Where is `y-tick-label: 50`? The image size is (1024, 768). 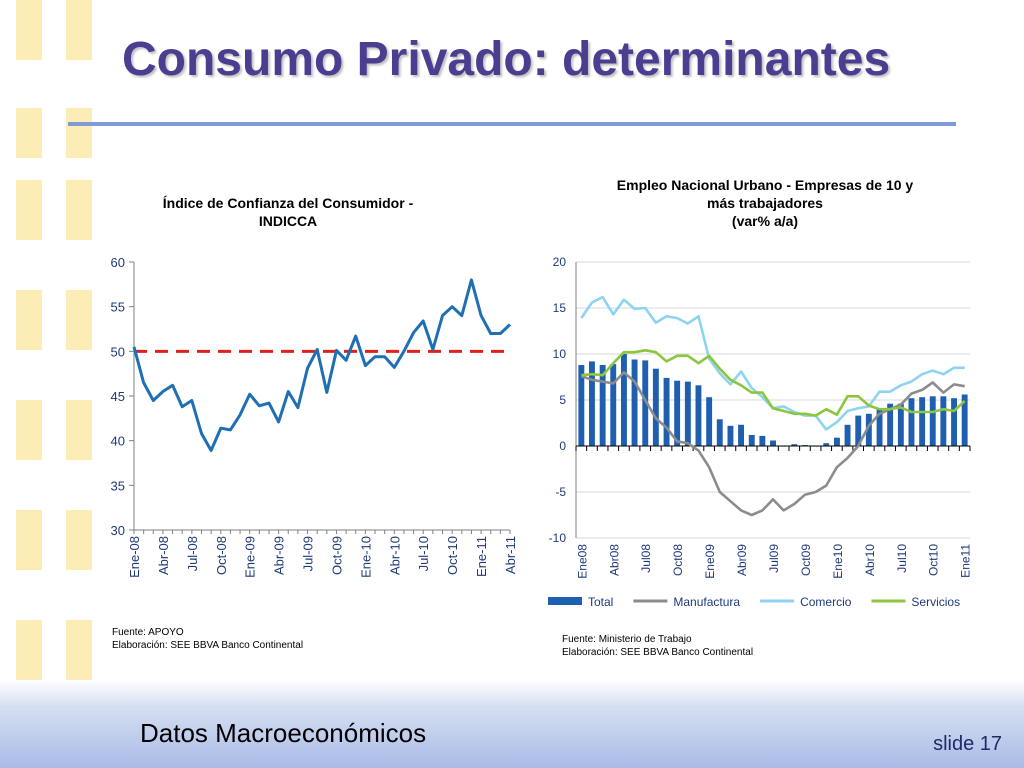
y-tick-label: 50 is located at coordinates (118, 351).